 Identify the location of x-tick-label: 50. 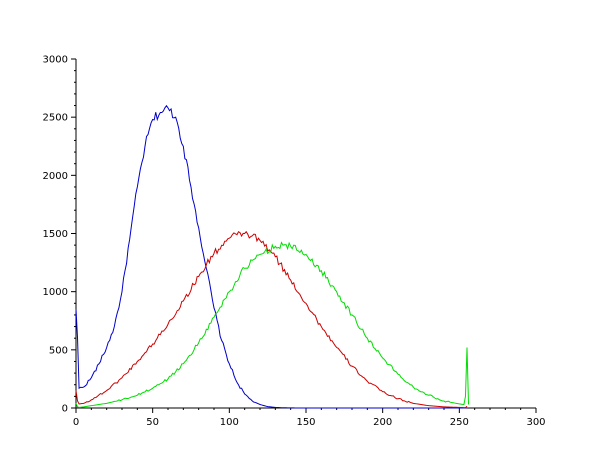
(152, 422).